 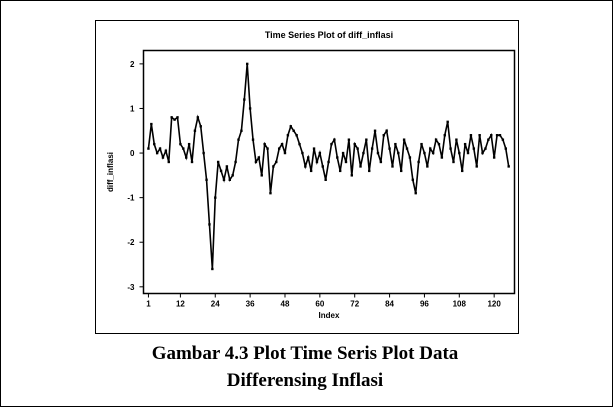 I want to click on caption-line: Differensing Inflasi, so click(x=305, y=380).